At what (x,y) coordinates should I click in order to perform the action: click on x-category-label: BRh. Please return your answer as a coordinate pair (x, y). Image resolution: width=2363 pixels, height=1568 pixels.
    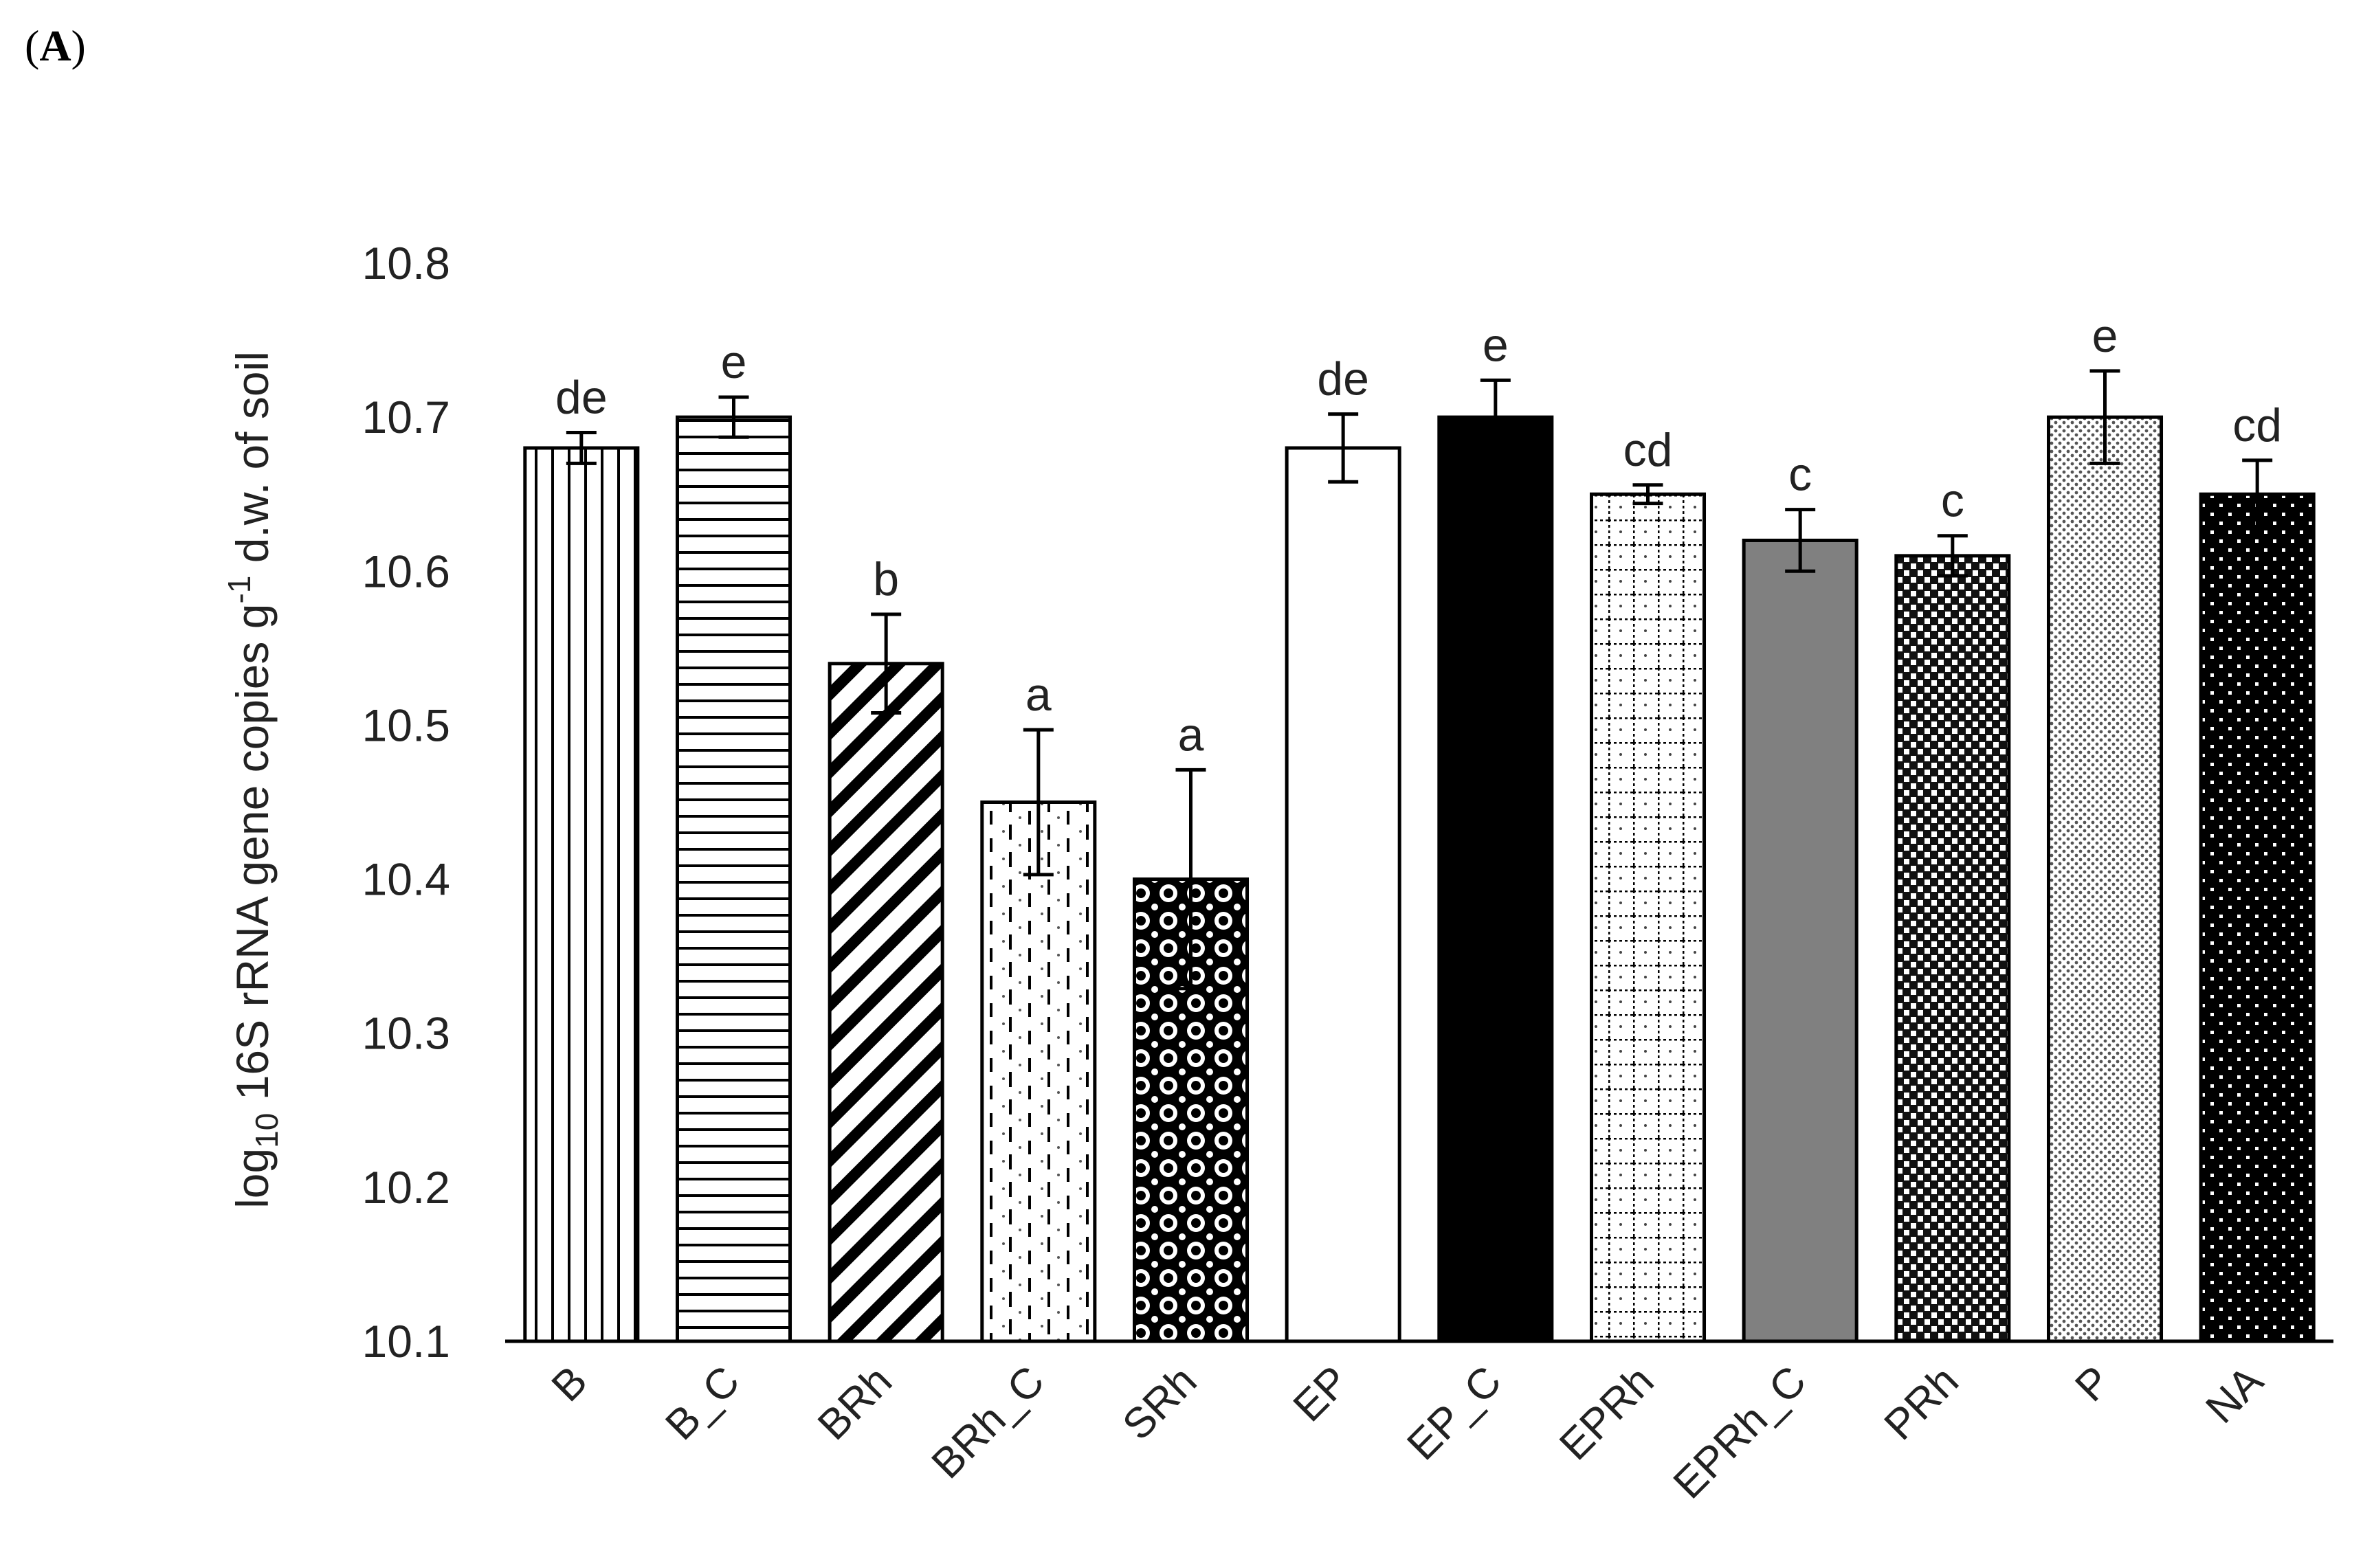
    Looking at the image, I should click on (855, 1403).